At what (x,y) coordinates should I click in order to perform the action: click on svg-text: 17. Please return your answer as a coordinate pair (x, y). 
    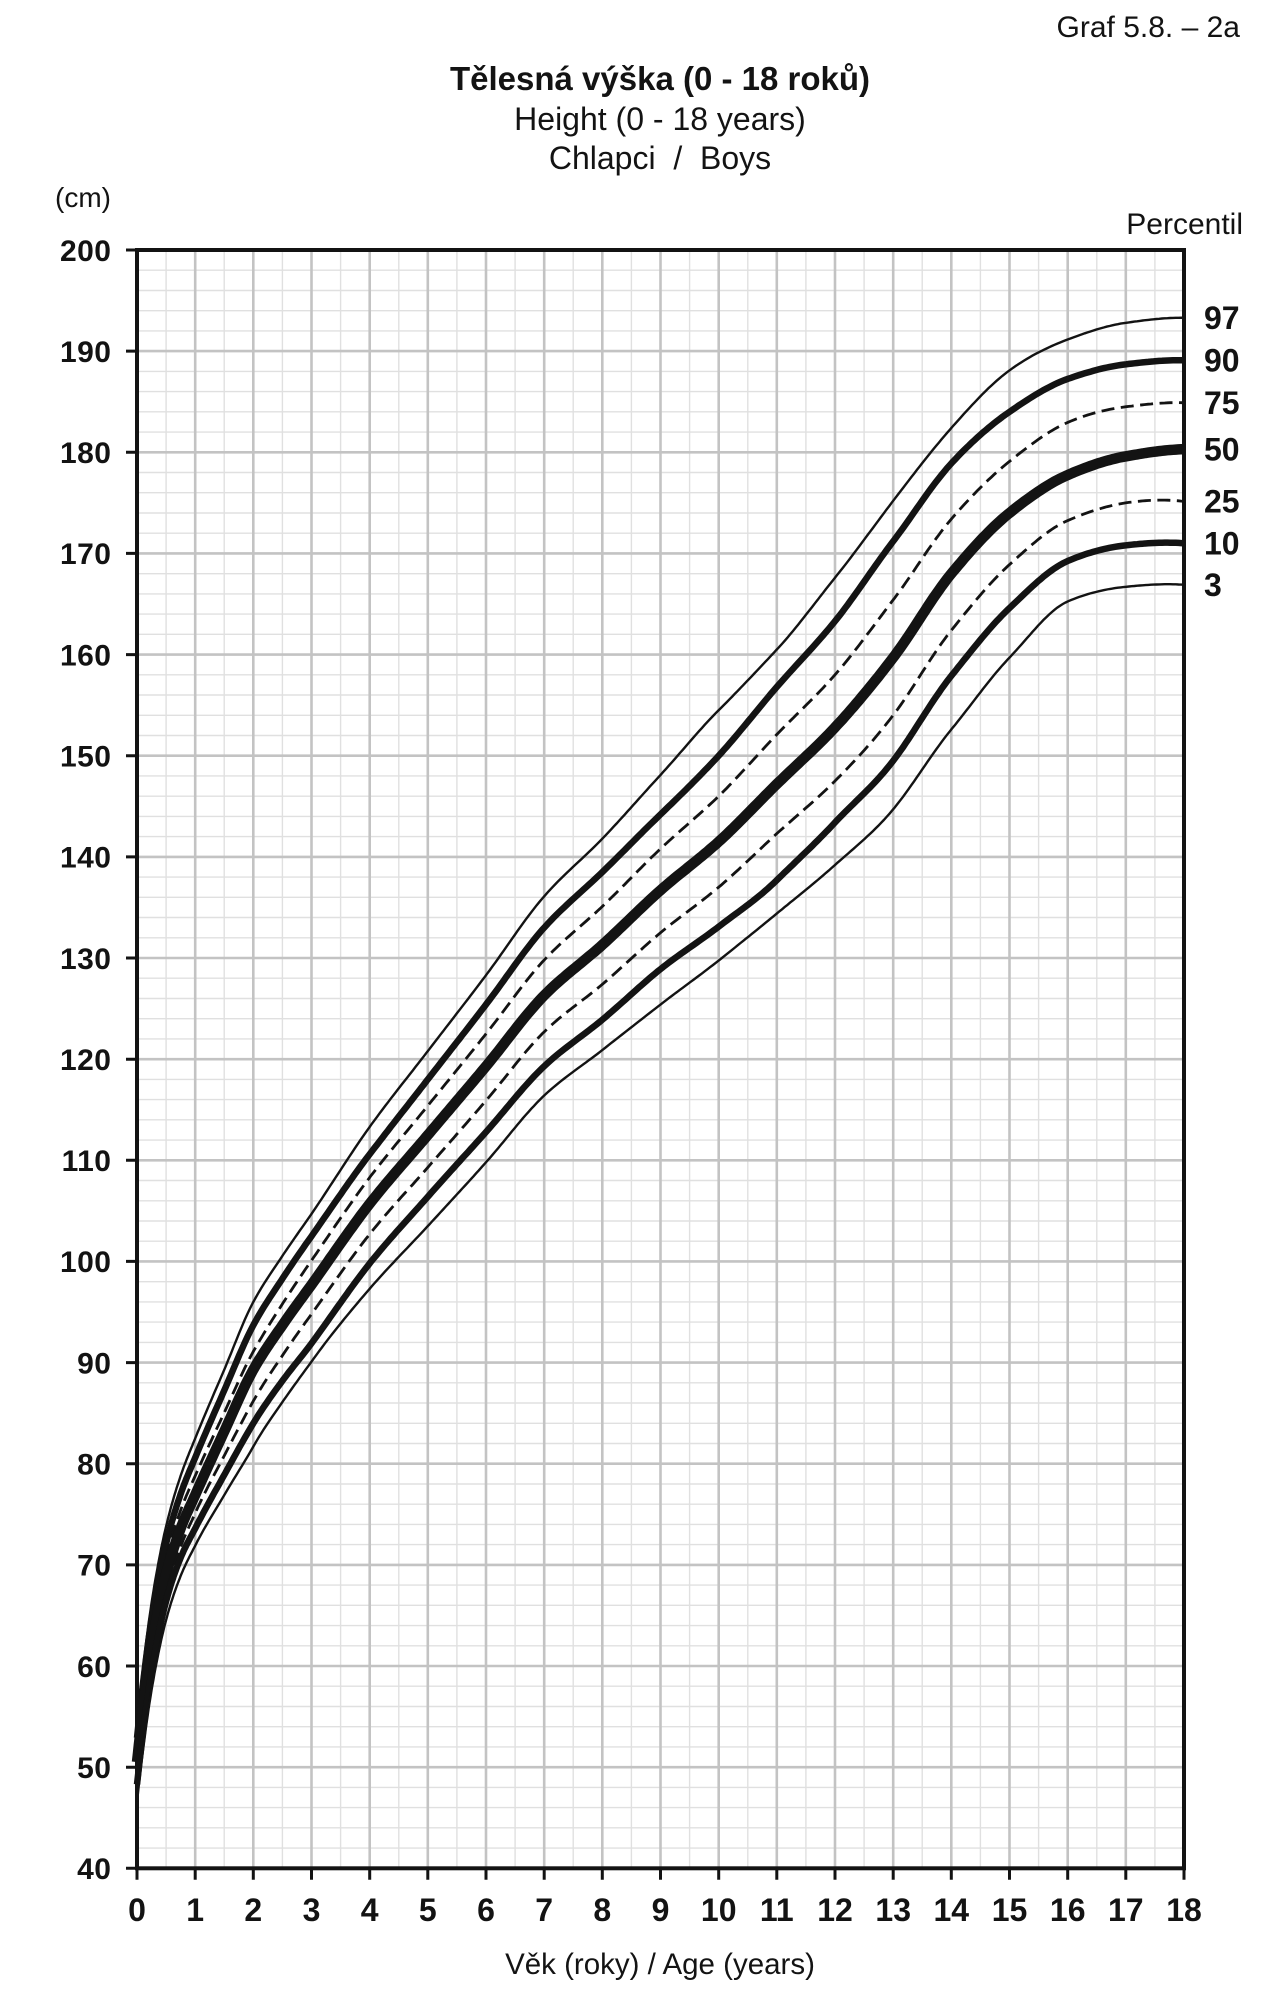
    Looking at the image, I should click on (1126, 1910).